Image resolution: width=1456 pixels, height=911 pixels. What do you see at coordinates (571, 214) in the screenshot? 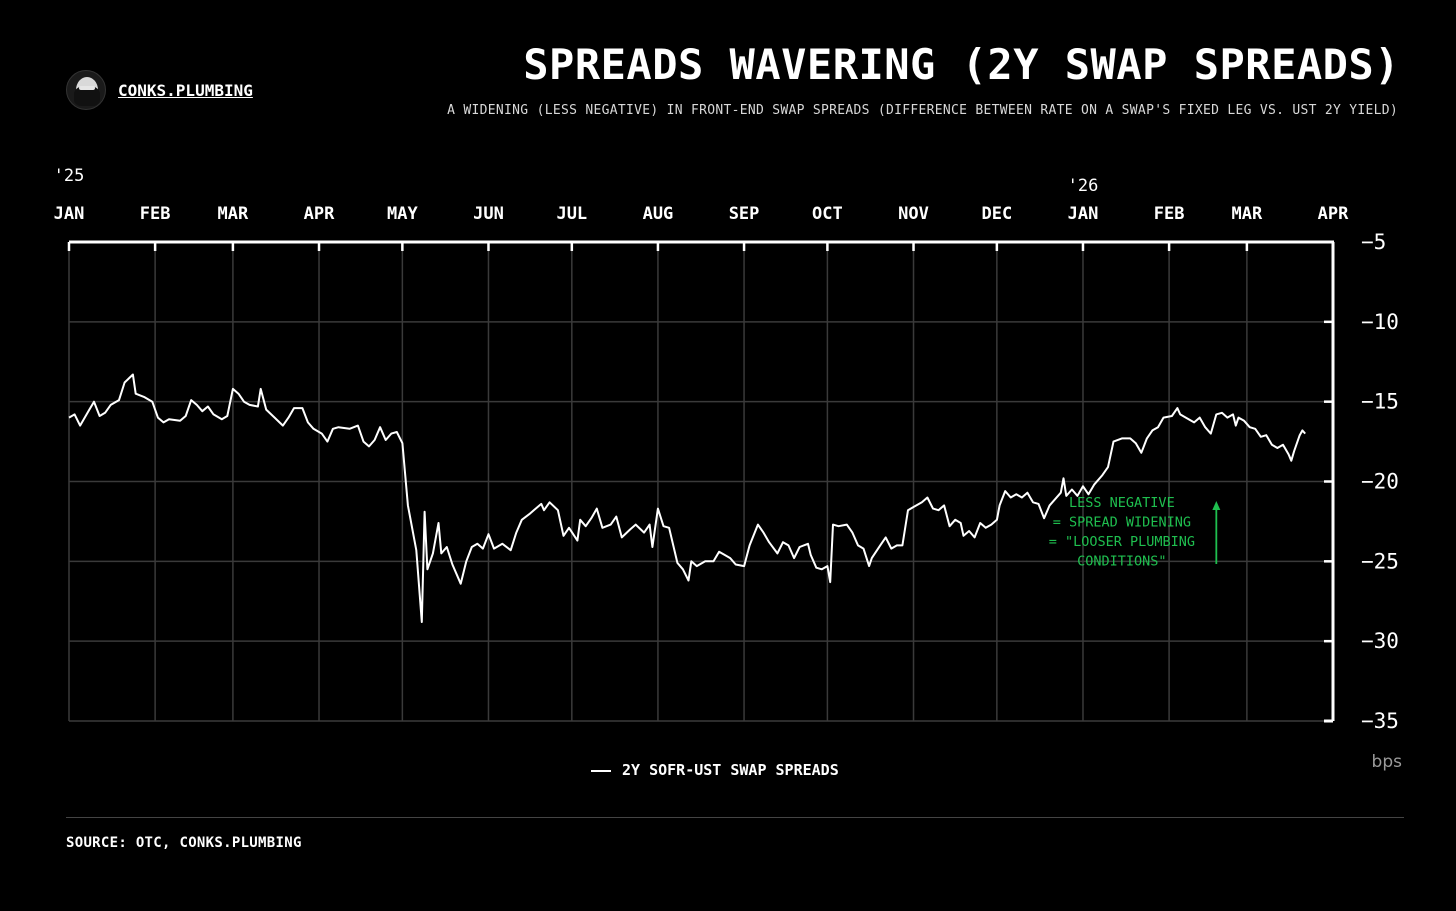
I see `x-tick-label: JUL` at bounding box center [571, 214].